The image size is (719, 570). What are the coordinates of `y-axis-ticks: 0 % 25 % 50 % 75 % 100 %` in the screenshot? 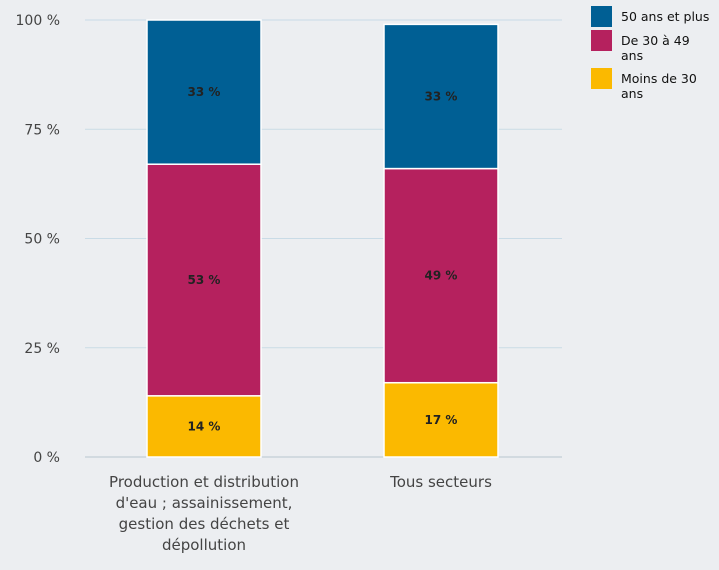 It's located at (38, 239).